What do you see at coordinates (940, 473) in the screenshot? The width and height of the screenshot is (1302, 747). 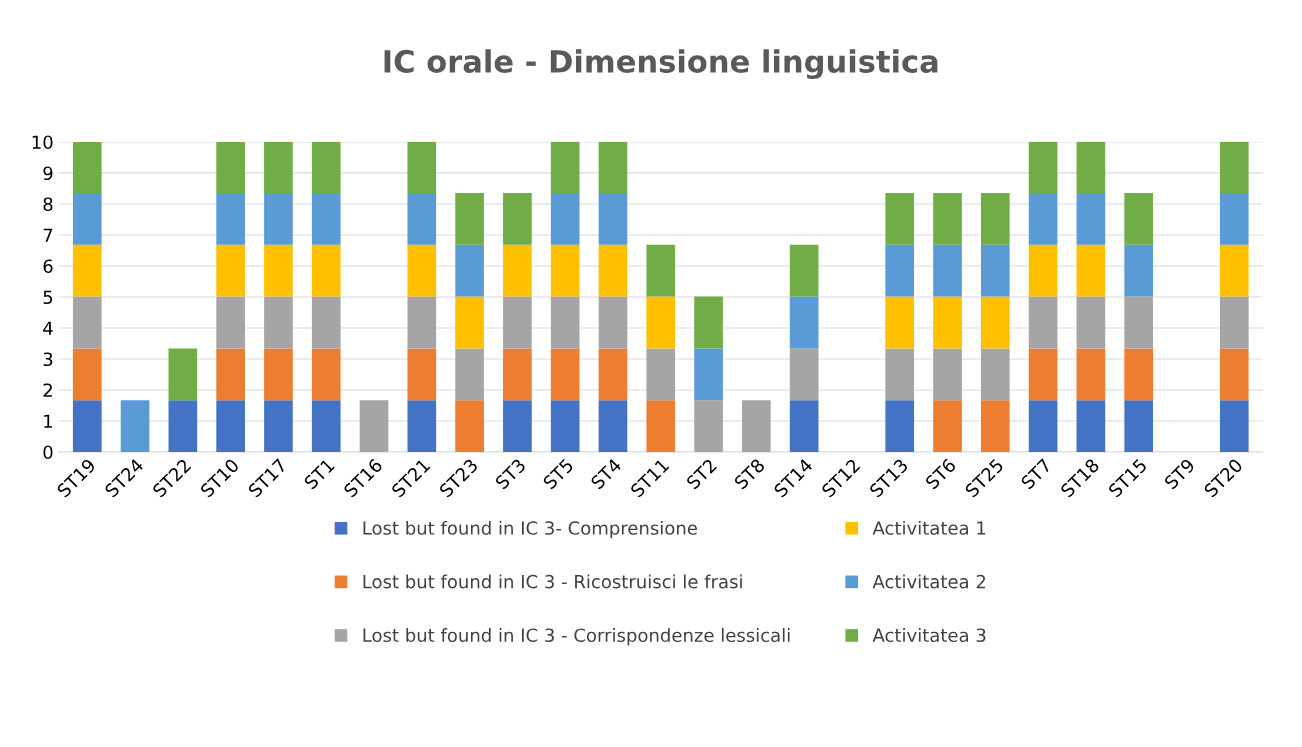 I see `x-tick-label: ST6` at bounding box center [940, 473].